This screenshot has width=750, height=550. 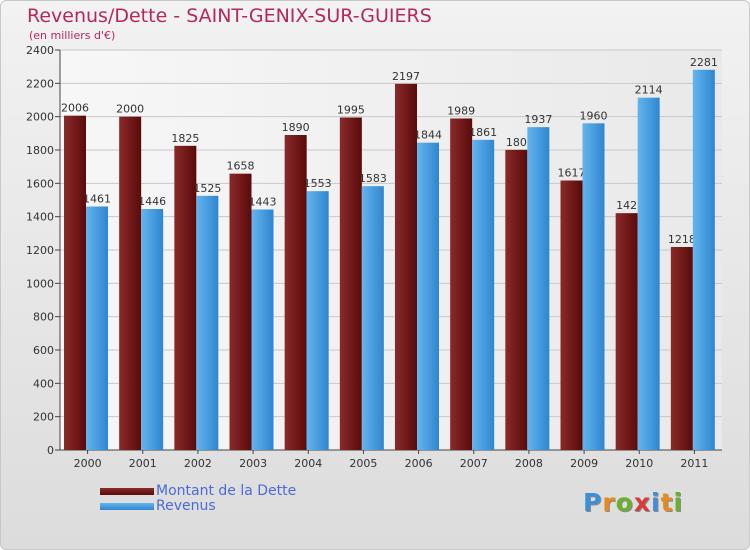 What do you see at coordinates (43, 350) in the screenshot?
I see `y-tick-label: 600` at bounding box center [43, 350].